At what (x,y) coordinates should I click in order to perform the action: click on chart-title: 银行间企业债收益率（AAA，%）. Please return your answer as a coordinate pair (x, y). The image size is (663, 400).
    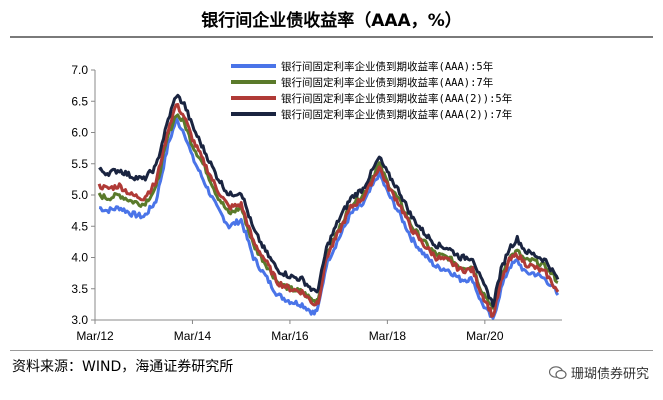
    Looking at the image, I should click on (331, 21).